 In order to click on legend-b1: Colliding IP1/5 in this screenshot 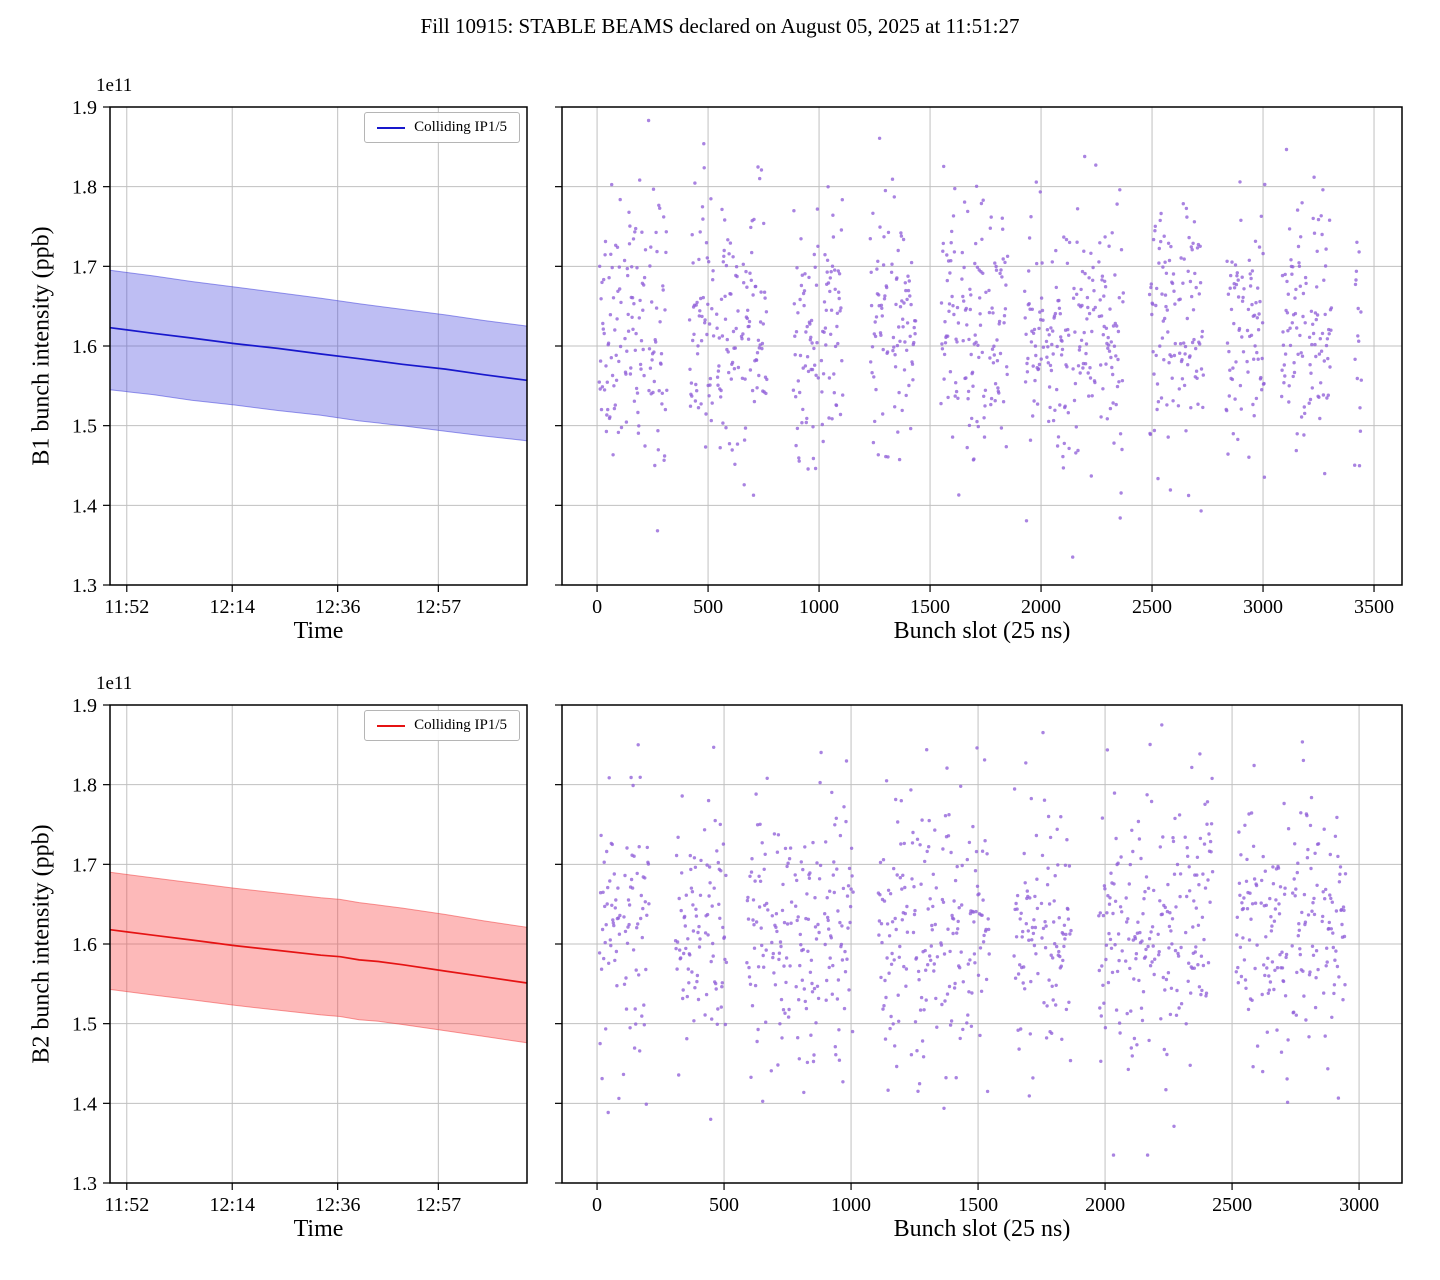, I will do `click(442, 127)`.